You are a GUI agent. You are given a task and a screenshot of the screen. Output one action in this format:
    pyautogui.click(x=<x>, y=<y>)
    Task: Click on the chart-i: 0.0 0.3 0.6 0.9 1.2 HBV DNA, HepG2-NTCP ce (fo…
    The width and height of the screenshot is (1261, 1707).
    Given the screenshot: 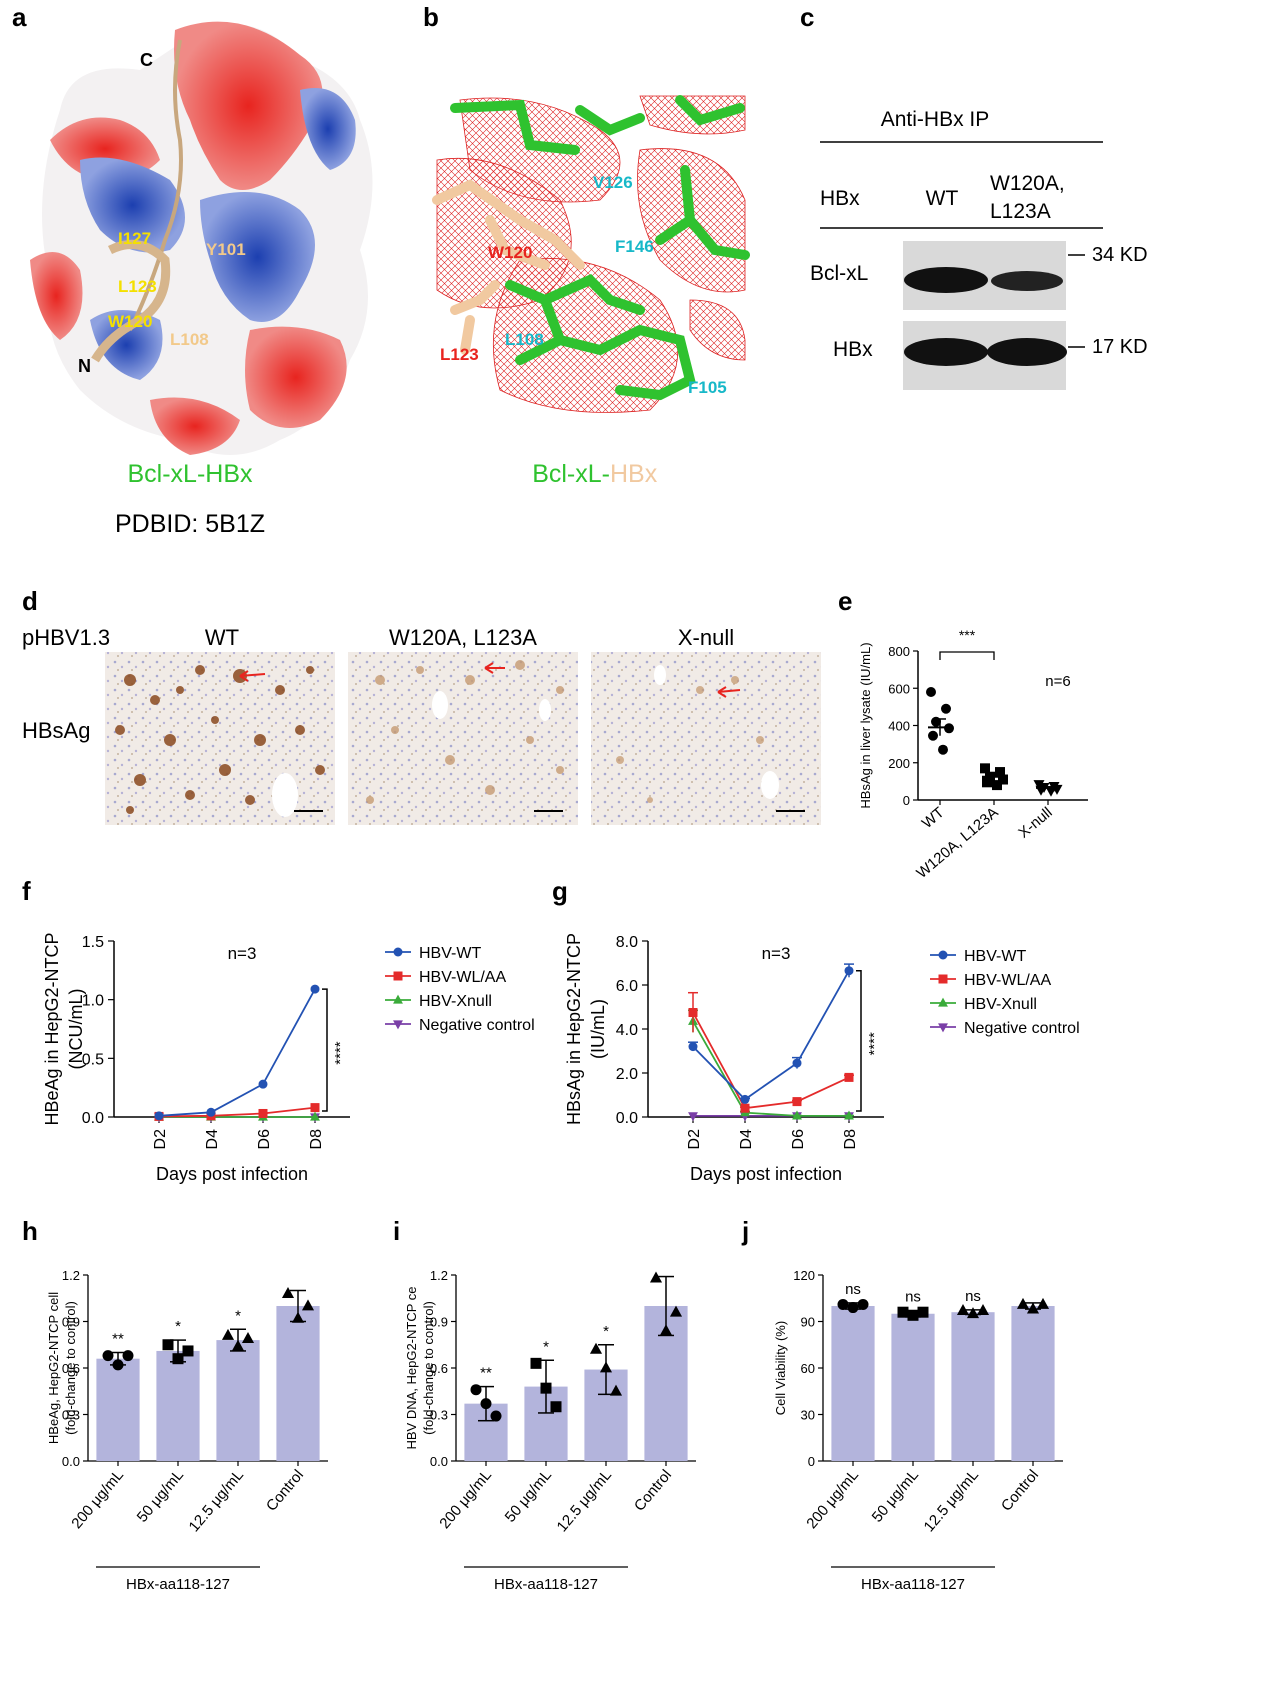 What is the action you would take?
    pyautogui.click(x=550, y=1430)
    